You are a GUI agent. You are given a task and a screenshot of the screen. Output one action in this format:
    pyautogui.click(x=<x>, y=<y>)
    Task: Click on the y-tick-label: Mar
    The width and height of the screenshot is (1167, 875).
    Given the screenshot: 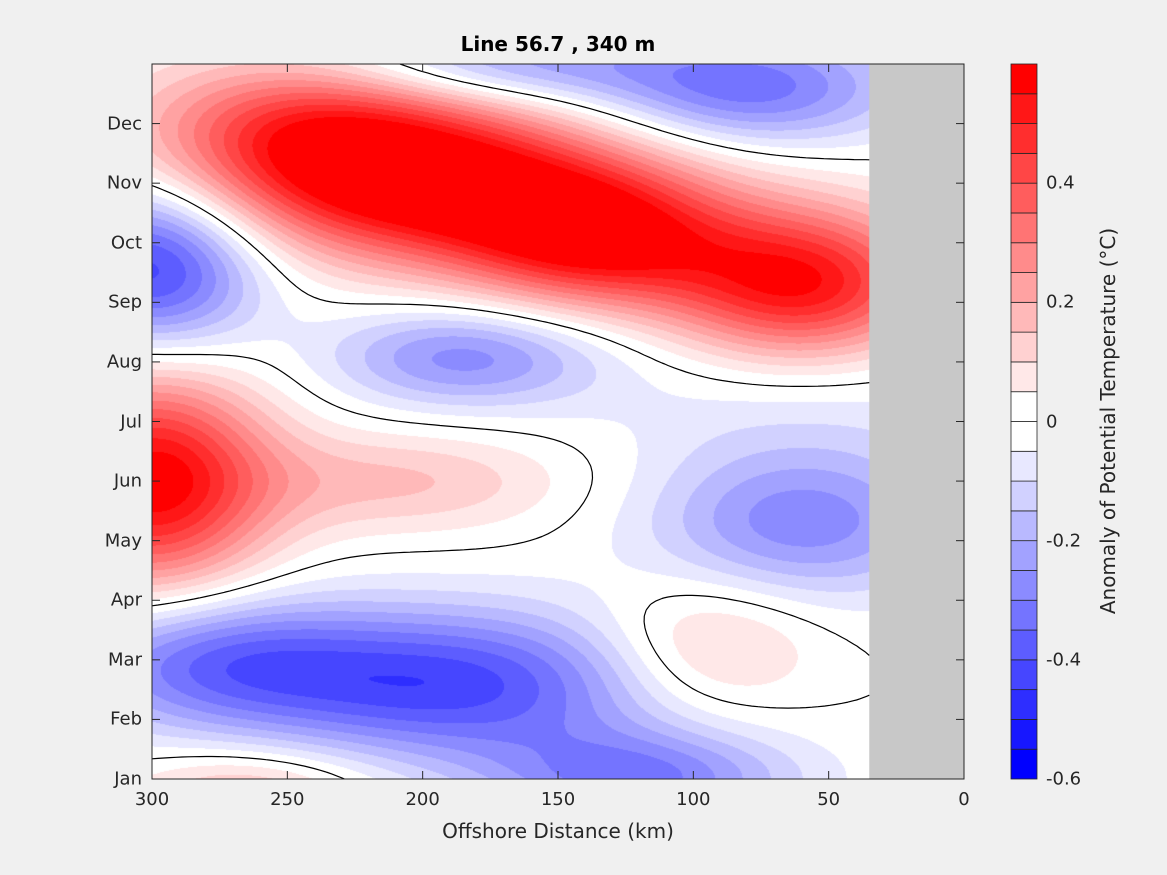 What is the action you would take?
    pyautogui.click(x=125, y=660)
    